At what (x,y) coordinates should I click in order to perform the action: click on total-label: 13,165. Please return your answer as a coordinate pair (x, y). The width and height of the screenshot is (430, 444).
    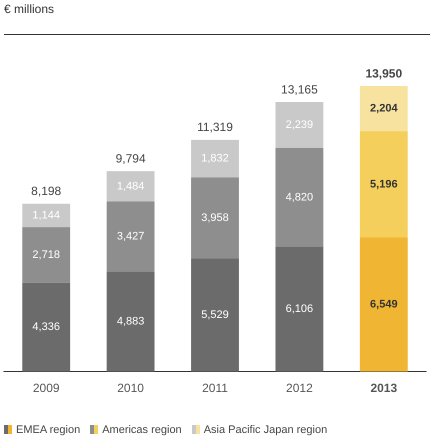
    Looking at the image, I should click on (299, 89).